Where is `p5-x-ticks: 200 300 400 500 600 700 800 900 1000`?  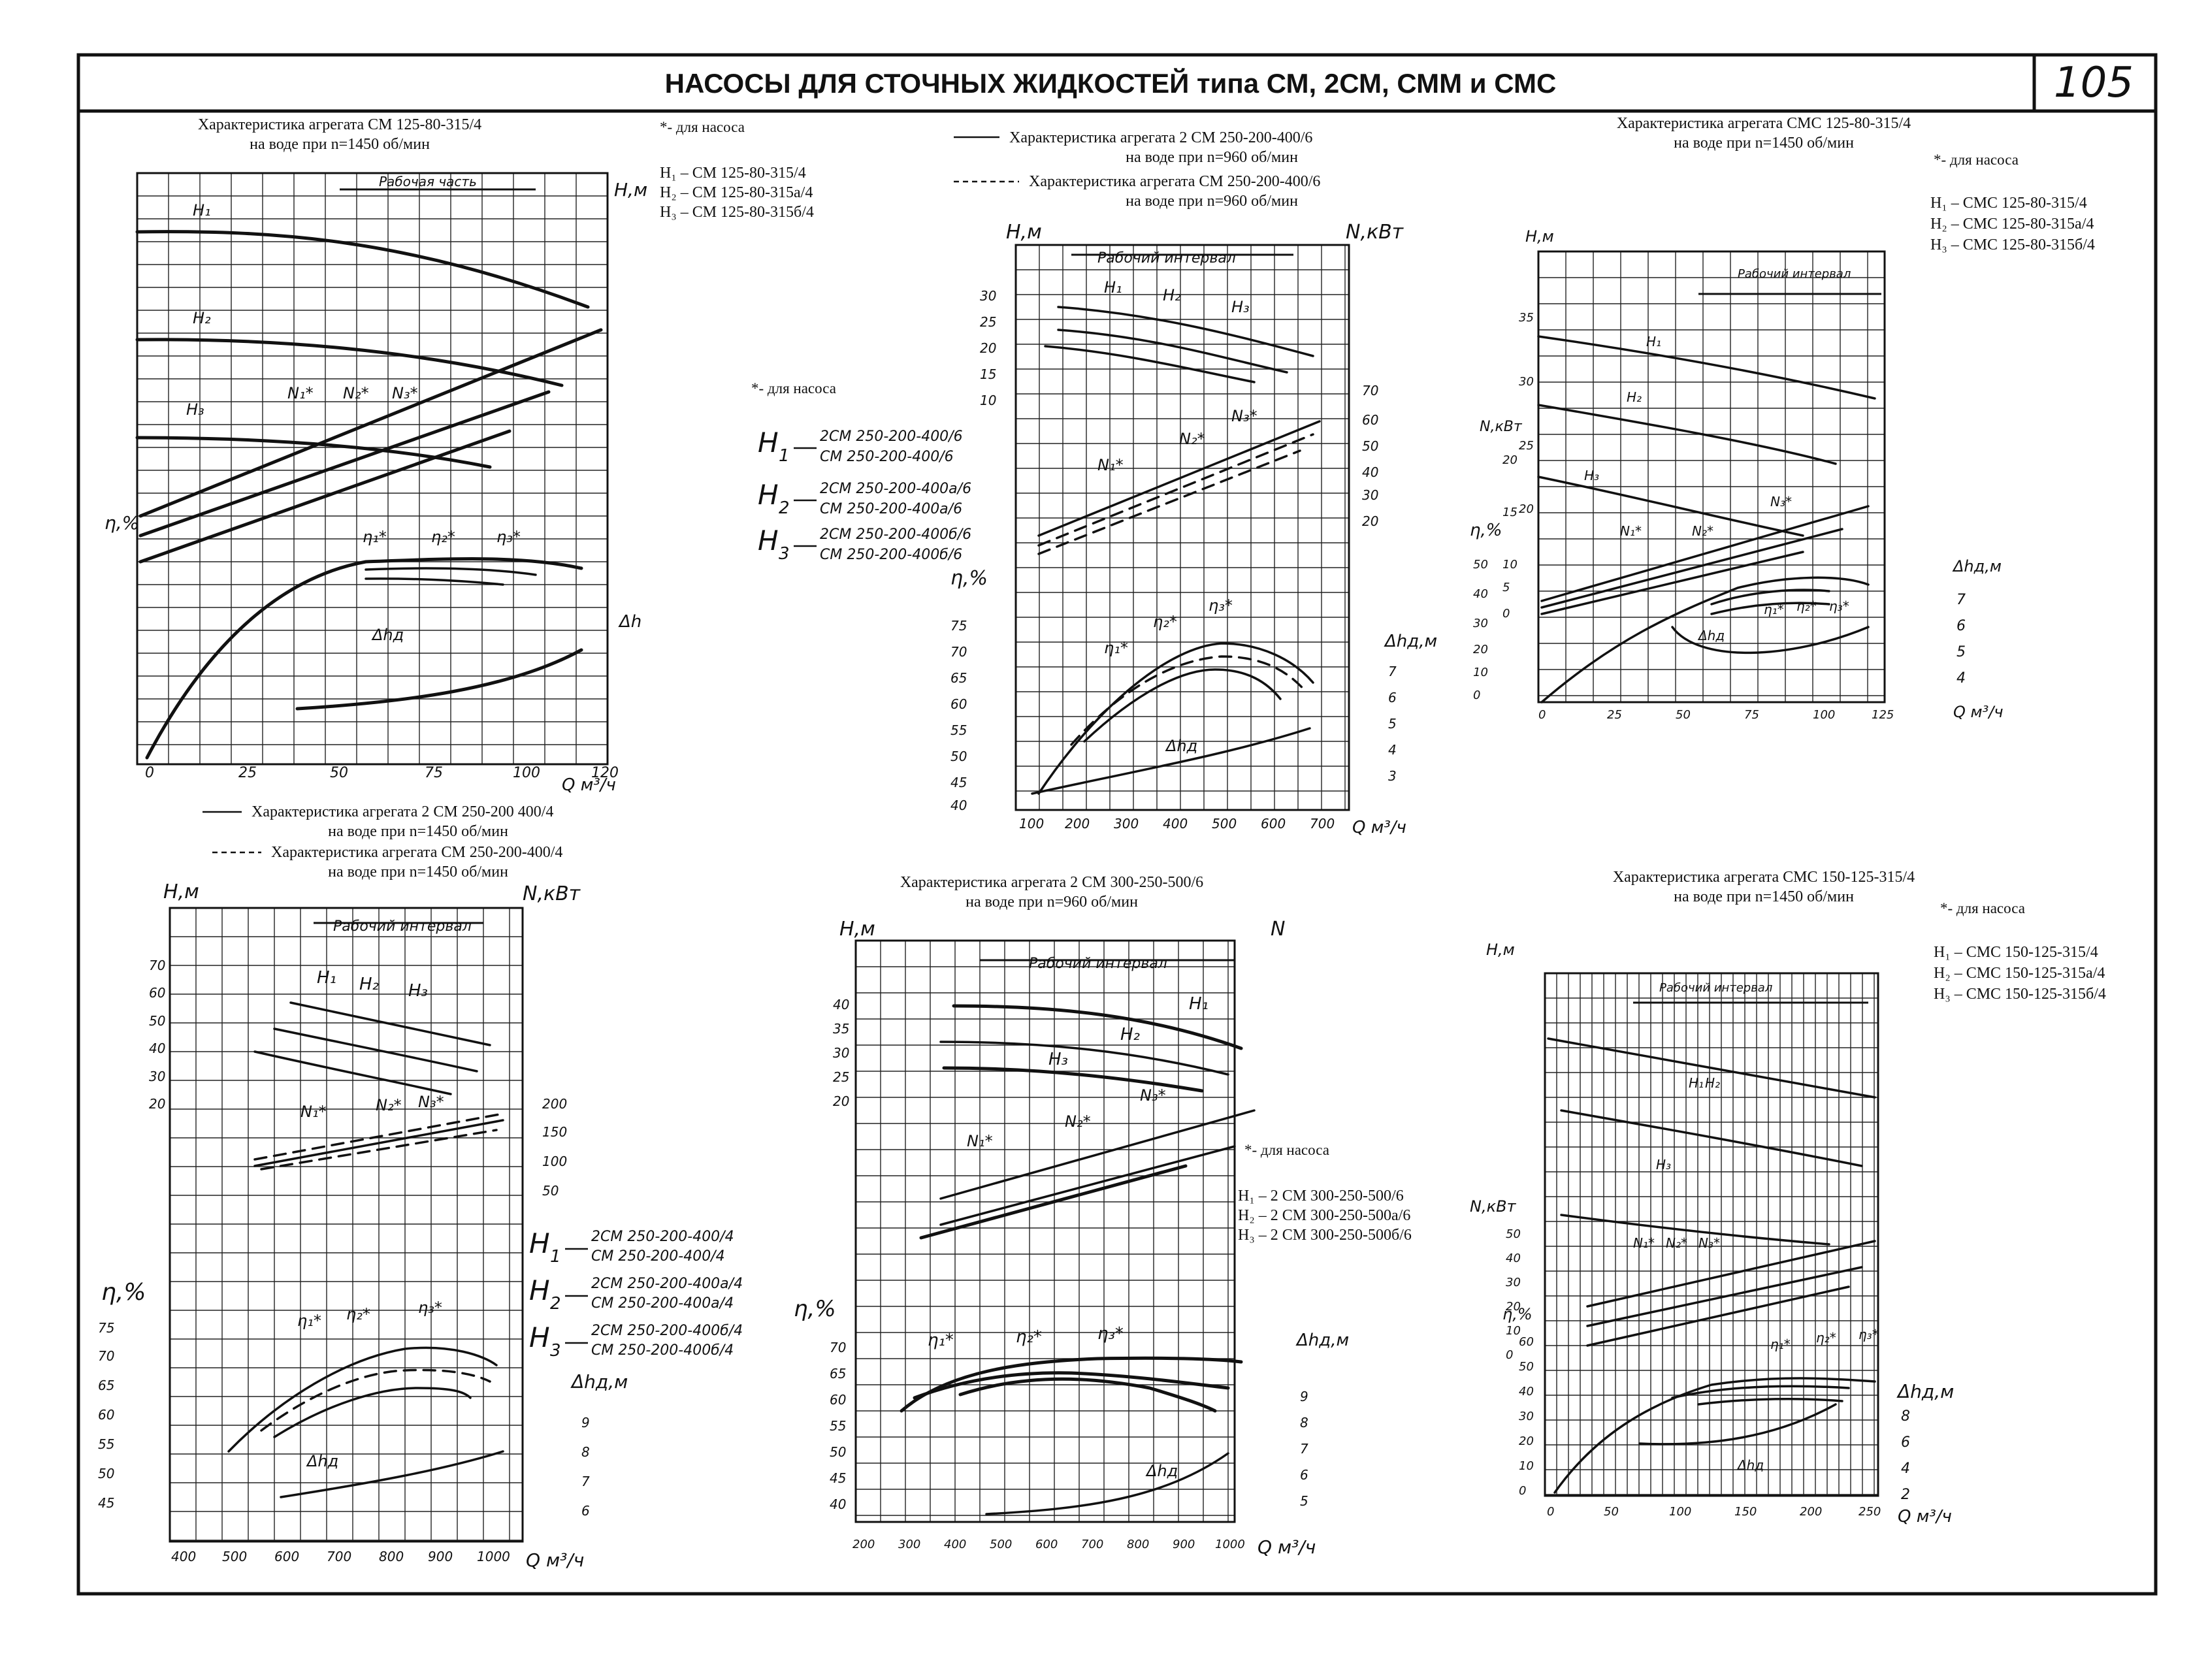 p5-x-ticks: 200 300 400 500 600 700 800 900 1000 is located at coordinates (1048, 1544).